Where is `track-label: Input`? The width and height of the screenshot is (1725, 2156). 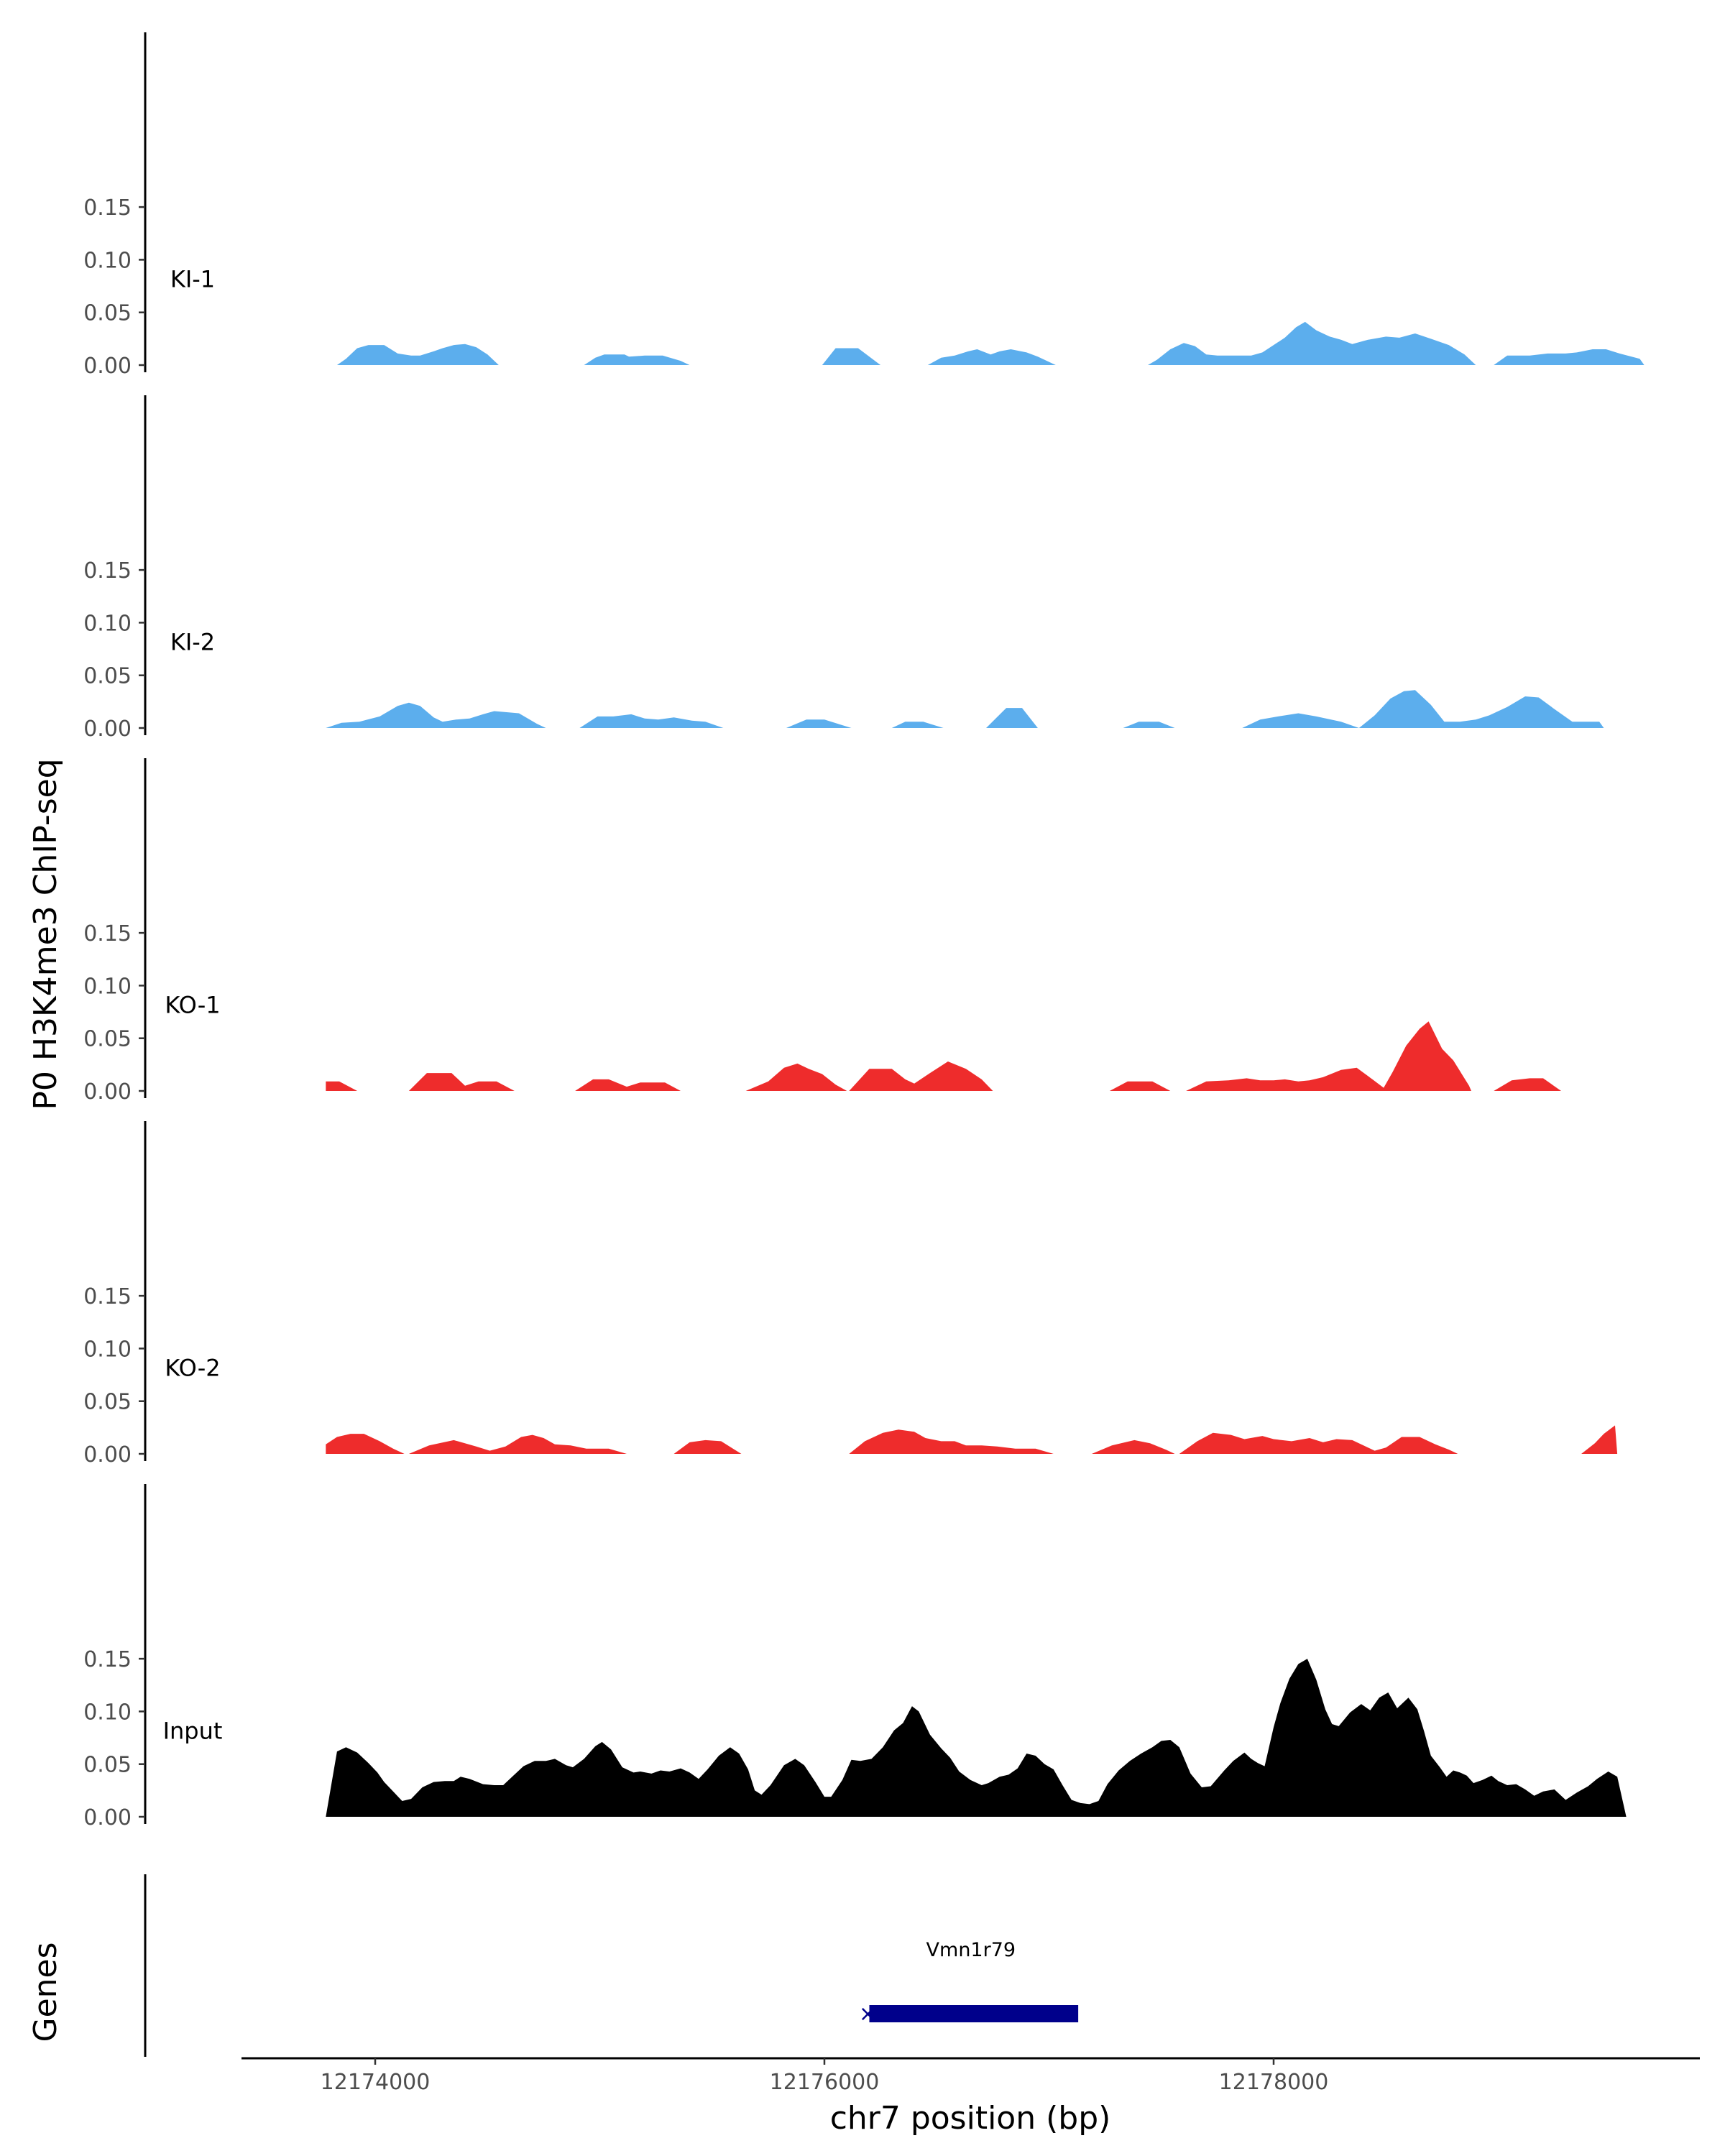
track-label: Input is located at coordinates (193, 1732).